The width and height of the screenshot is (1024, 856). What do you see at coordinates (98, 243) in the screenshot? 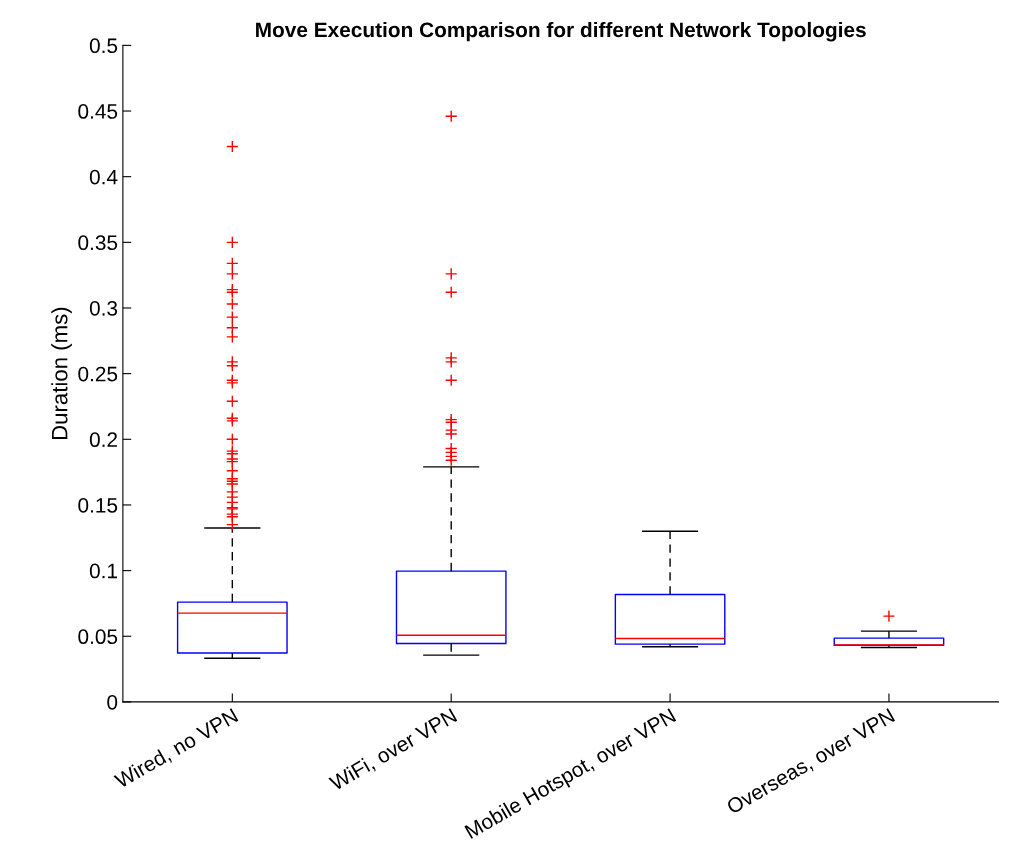
I see `y-tick-label: 0.35` at bounding box center [98, 243].